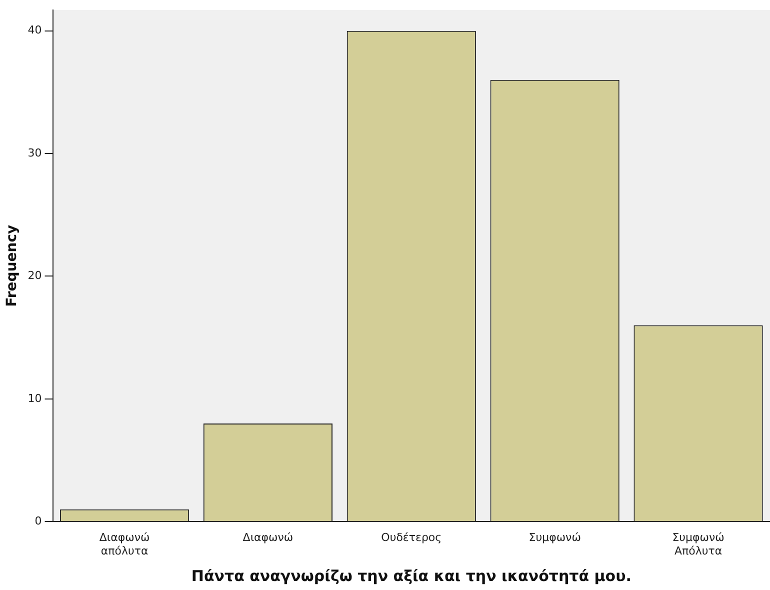 The height and width of the screenshot is (590, 770). I want to click on y-axis-title: Frequency, so click(12, 265).